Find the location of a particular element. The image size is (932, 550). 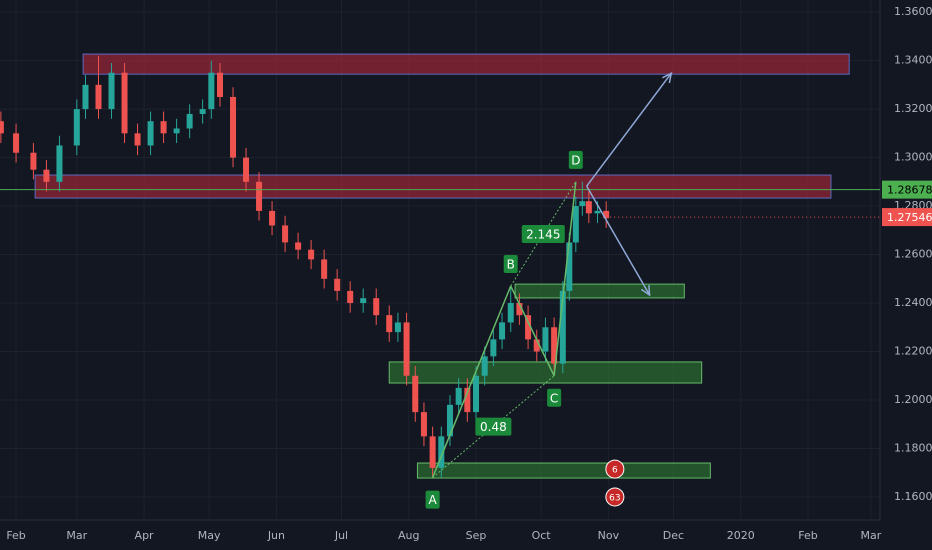

x-tick-label: Jun is located at coordinates (276, 535).